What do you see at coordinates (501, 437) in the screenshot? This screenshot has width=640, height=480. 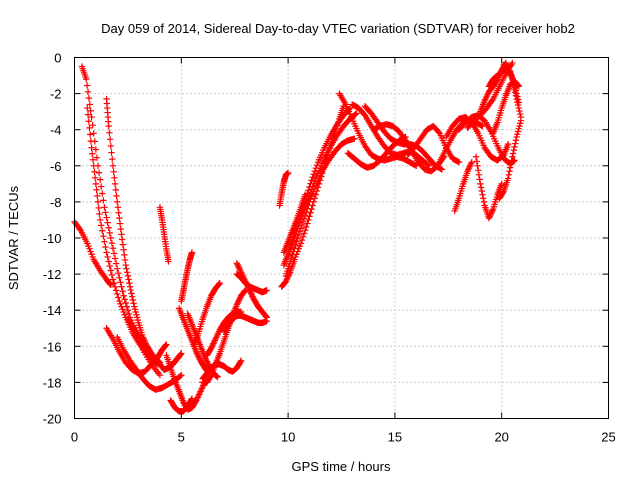 I see `x-tick-label: 20` at bounding box center [501, 437].